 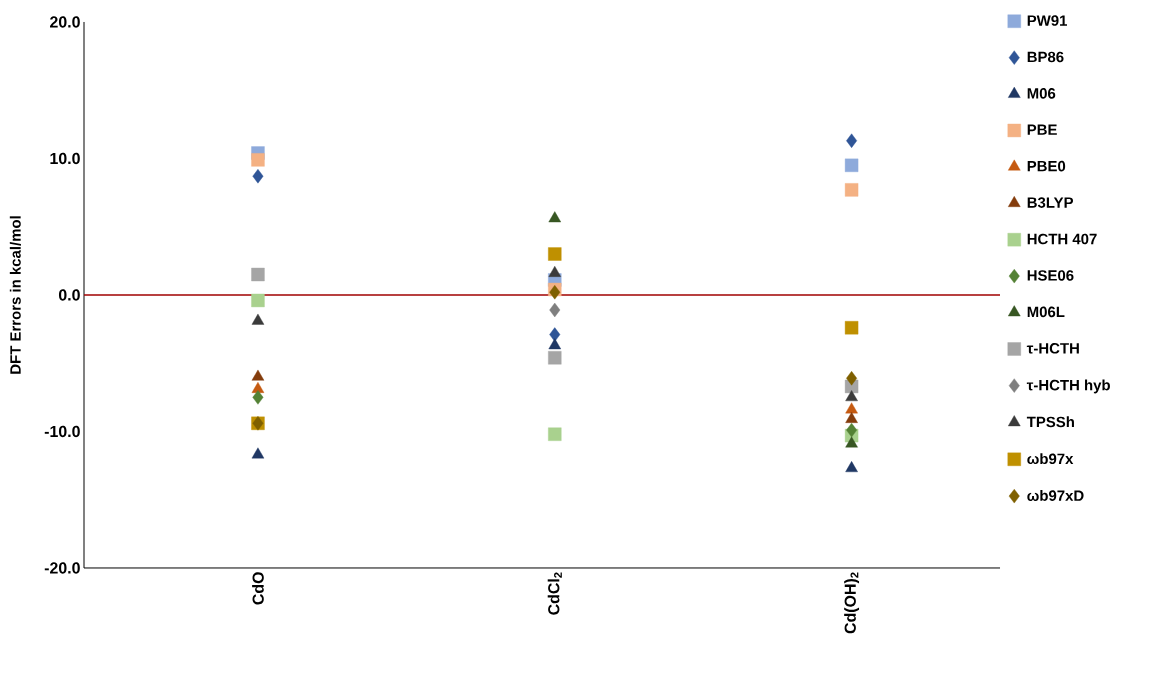 What do you see at coordinates (1050, 459) in the screenshot?
I see `legend-label: ωb97x` at bounding box center [1050, 459].